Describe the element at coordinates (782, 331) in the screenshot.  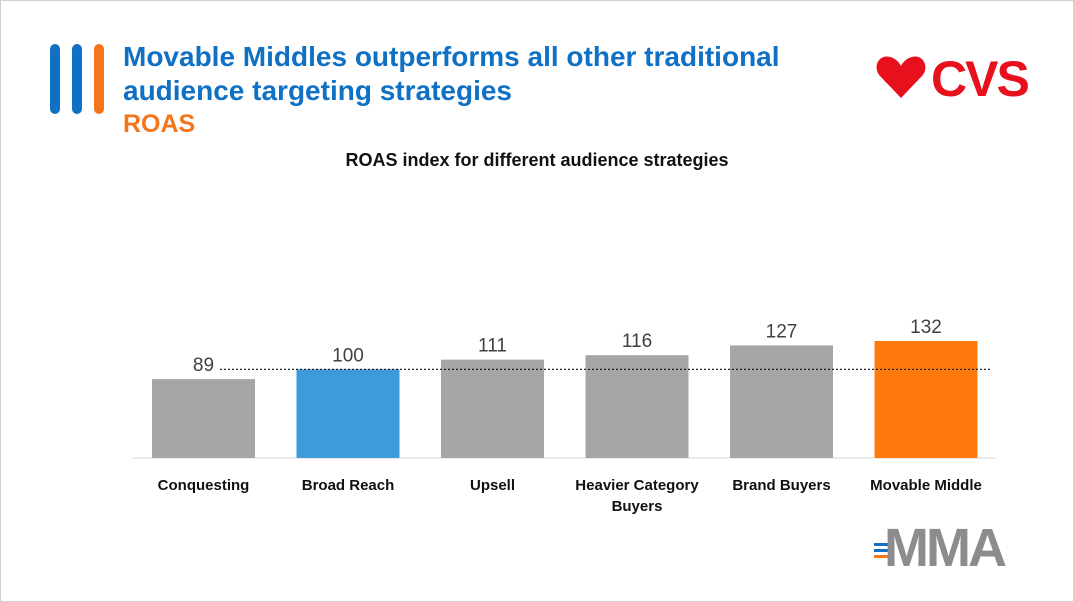
I see `data-label: 127` at that location.